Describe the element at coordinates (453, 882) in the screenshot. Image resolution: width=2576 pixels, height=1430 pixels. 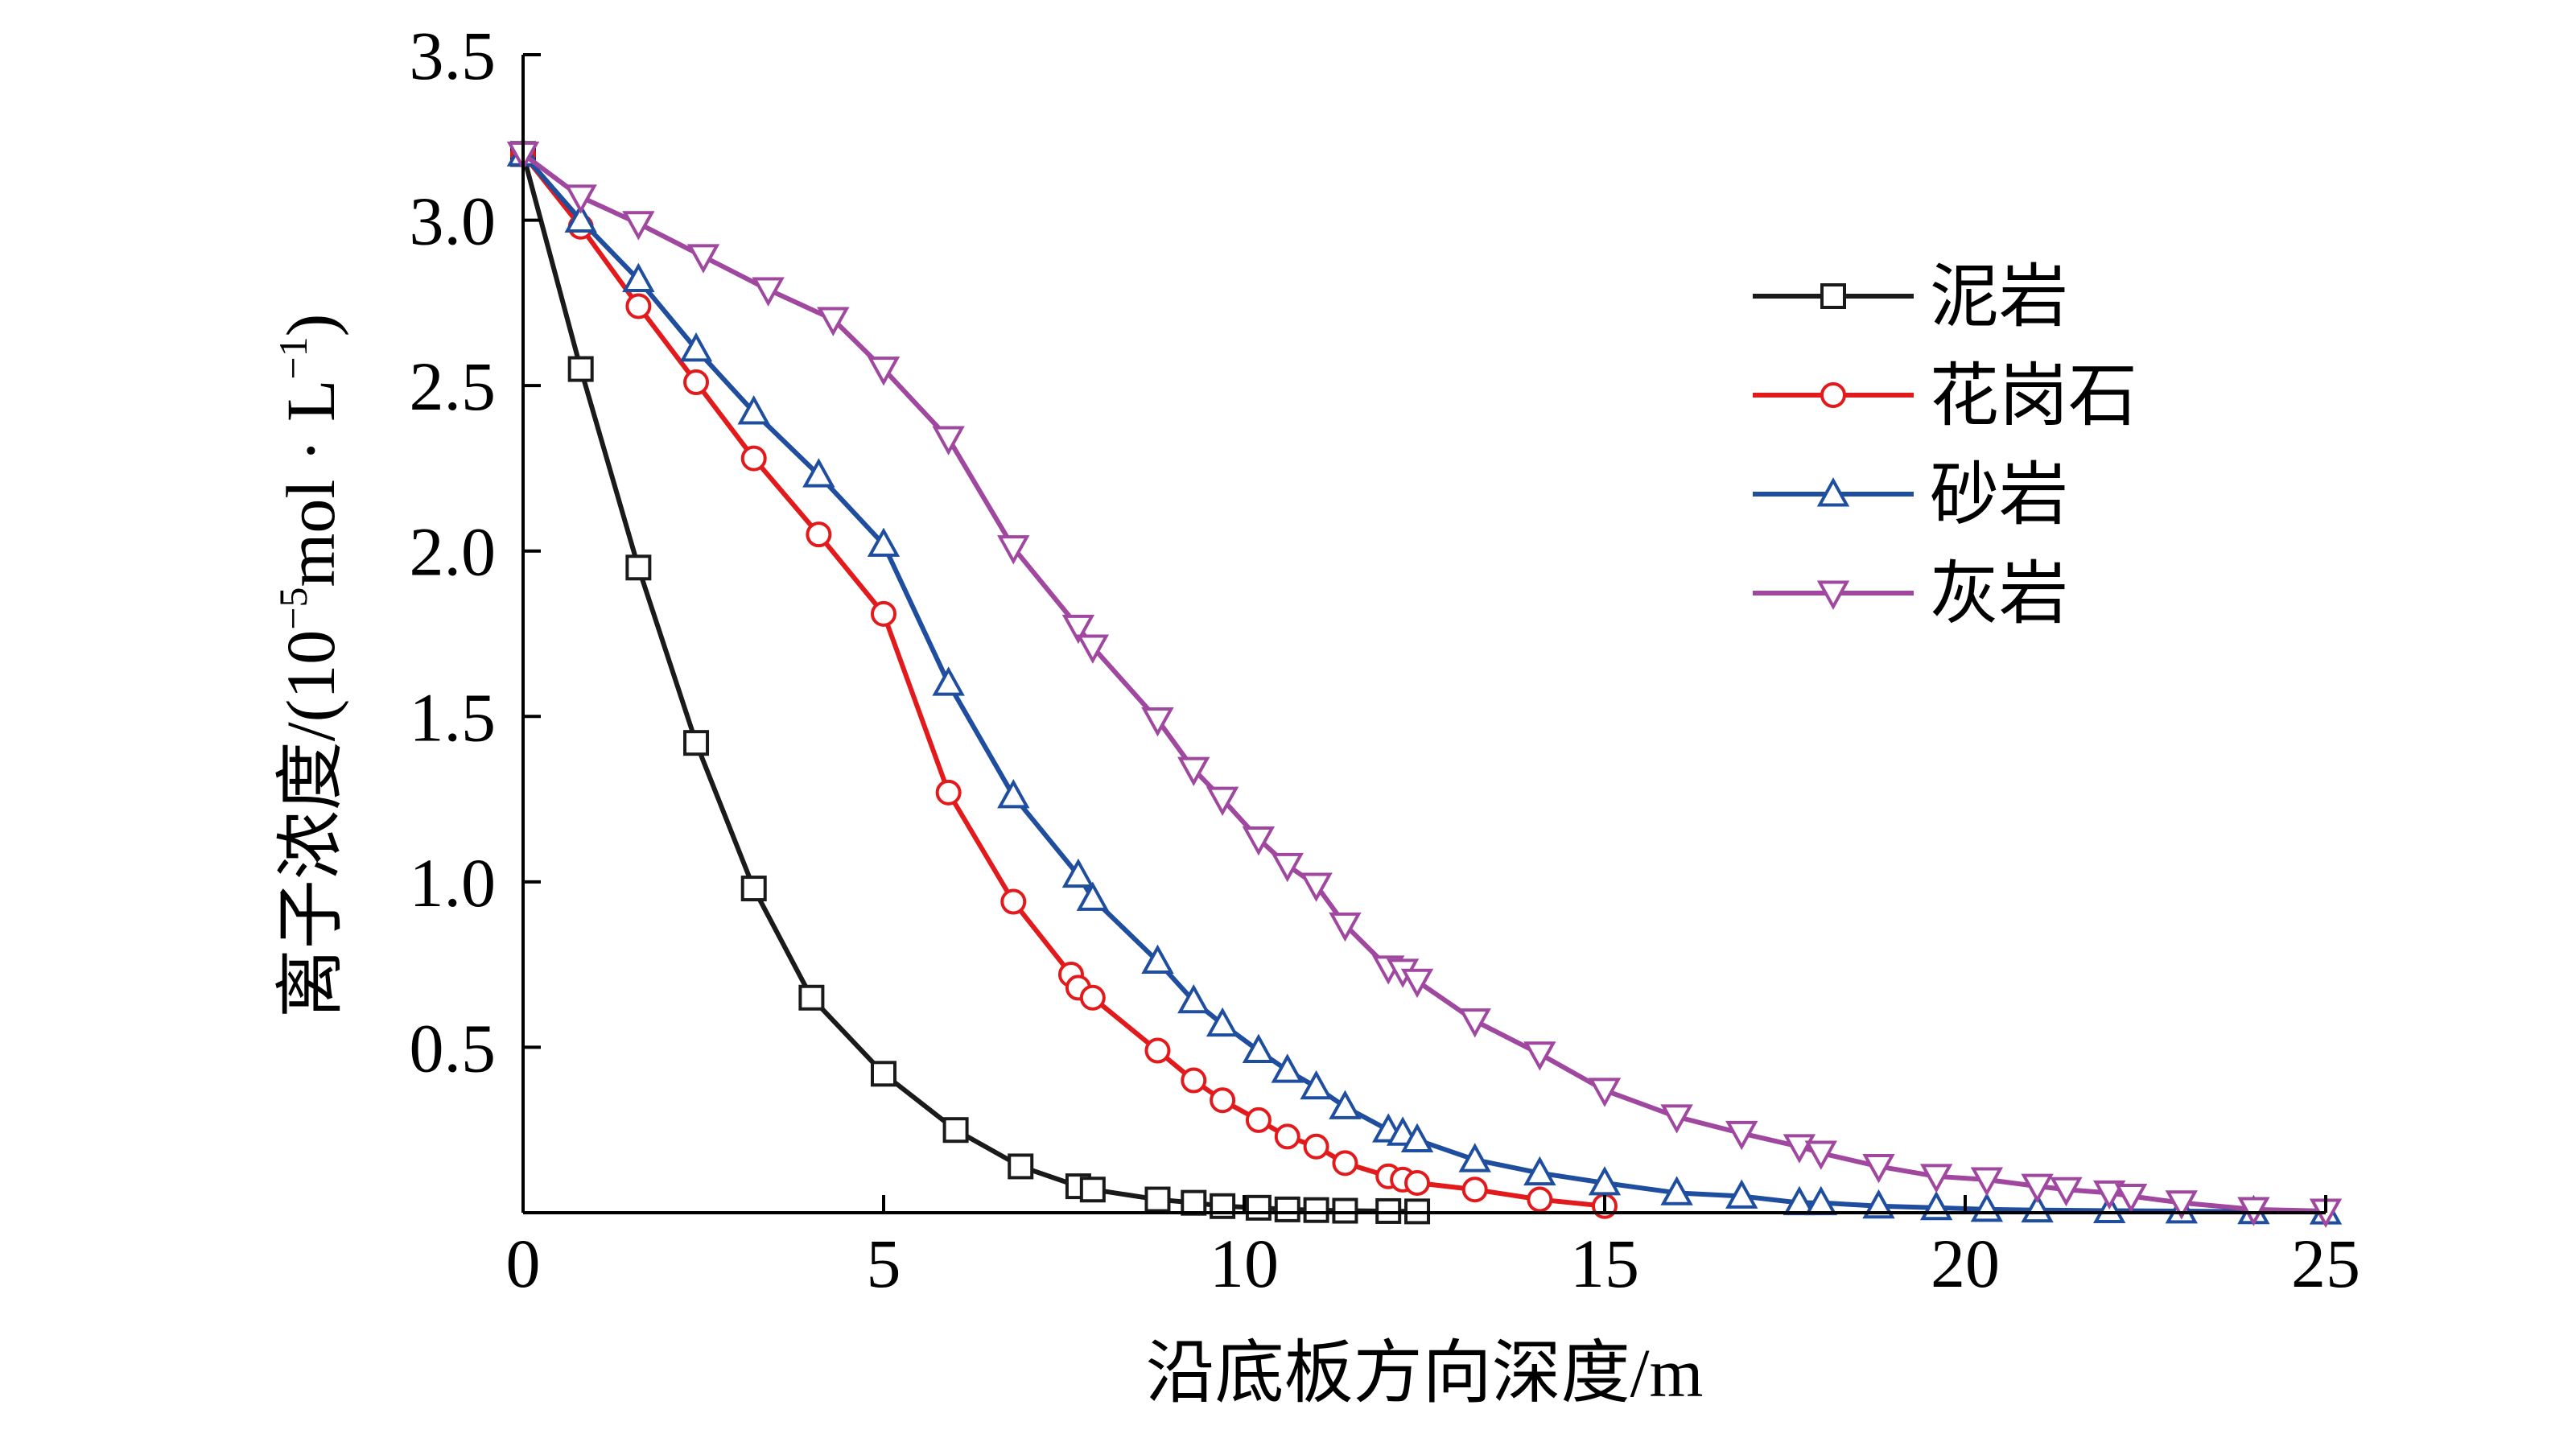
I see `y-tick-label: 1.0` at that location.